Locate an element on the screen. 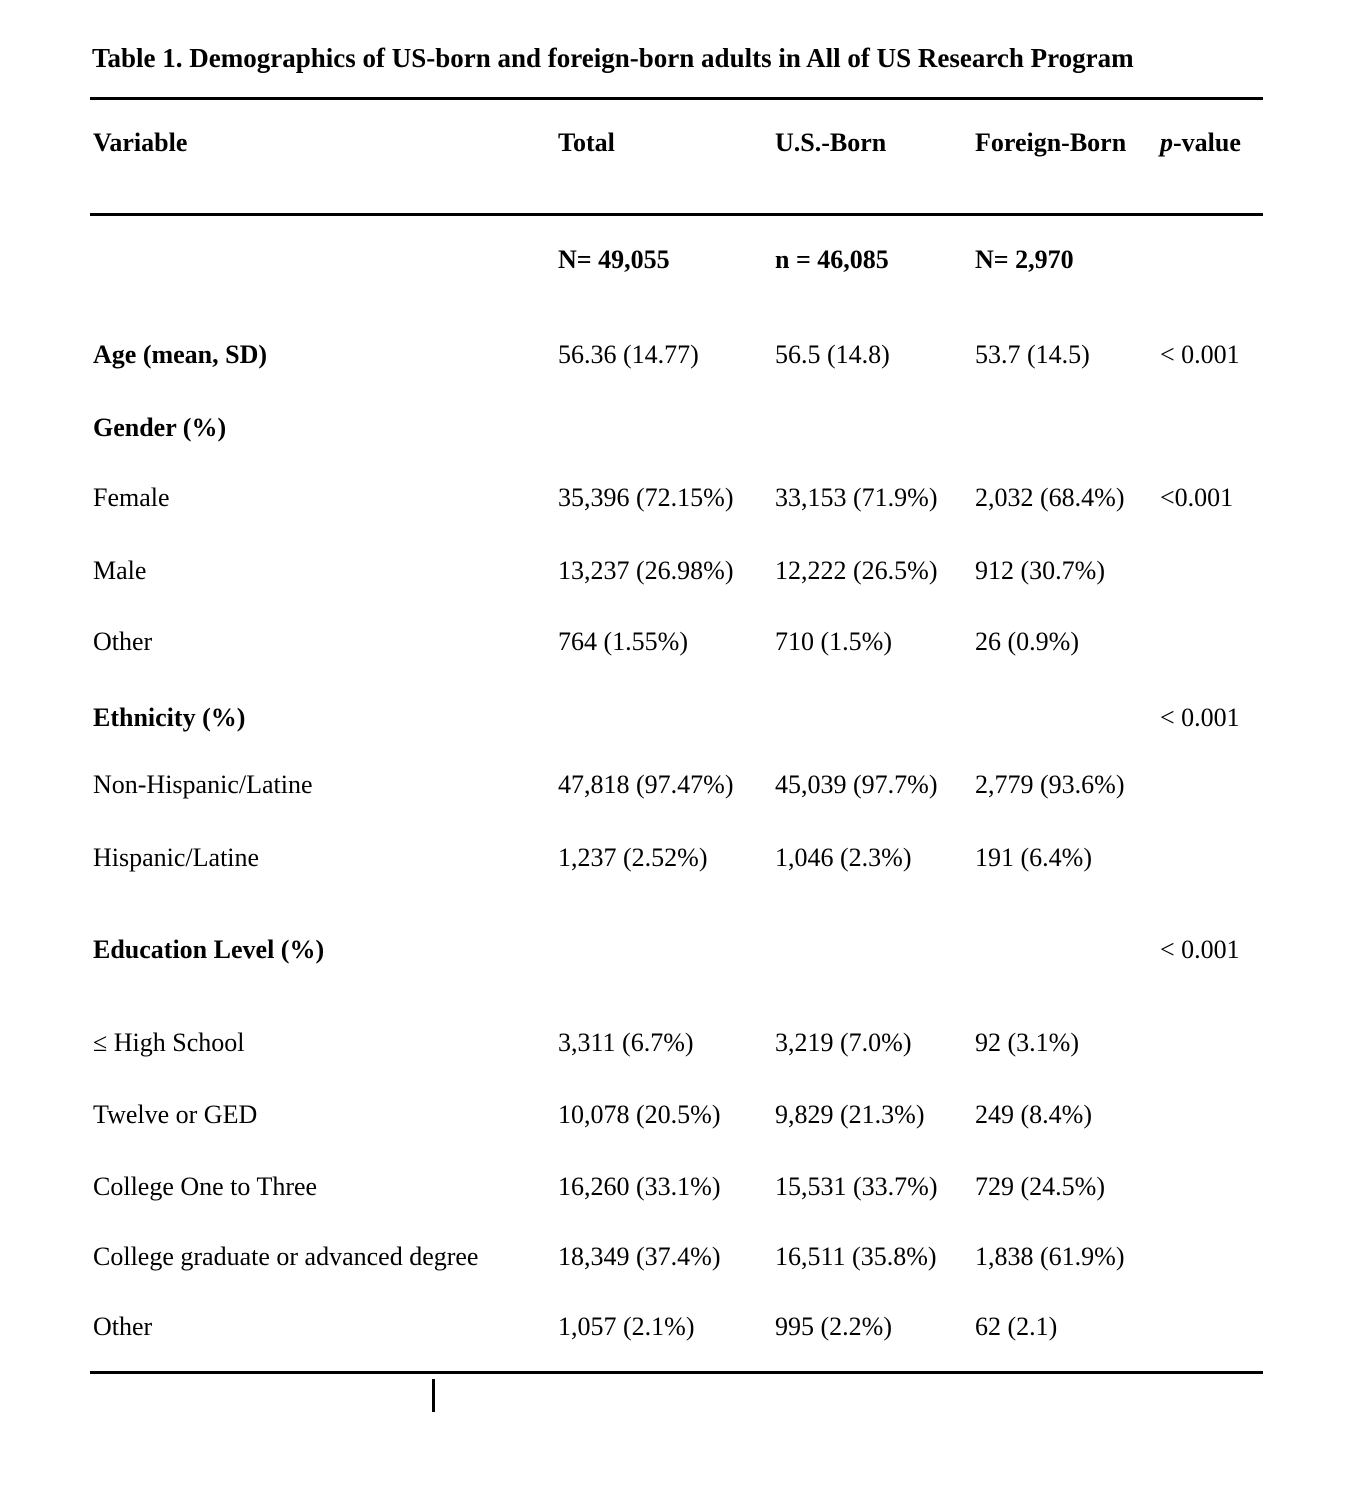  table-rule-bottom is located at coordinates (676, 1372).